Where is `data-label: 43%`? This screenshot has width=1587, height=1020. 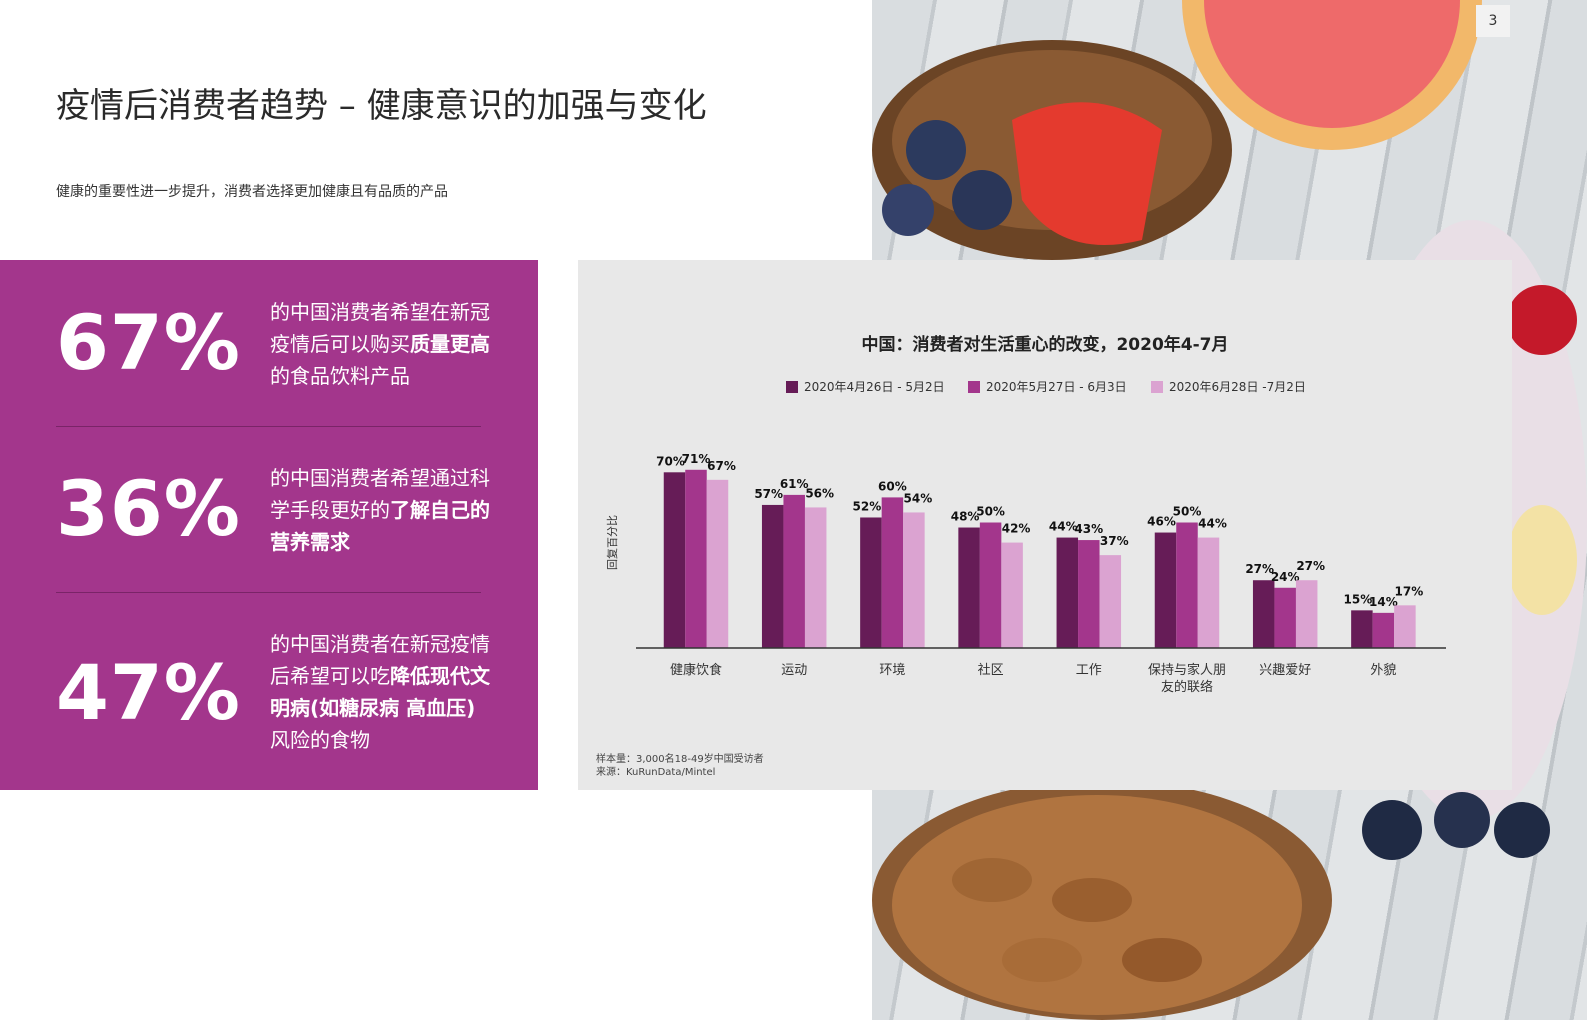 data-label: 43% is located at coordinates (1088, 529).